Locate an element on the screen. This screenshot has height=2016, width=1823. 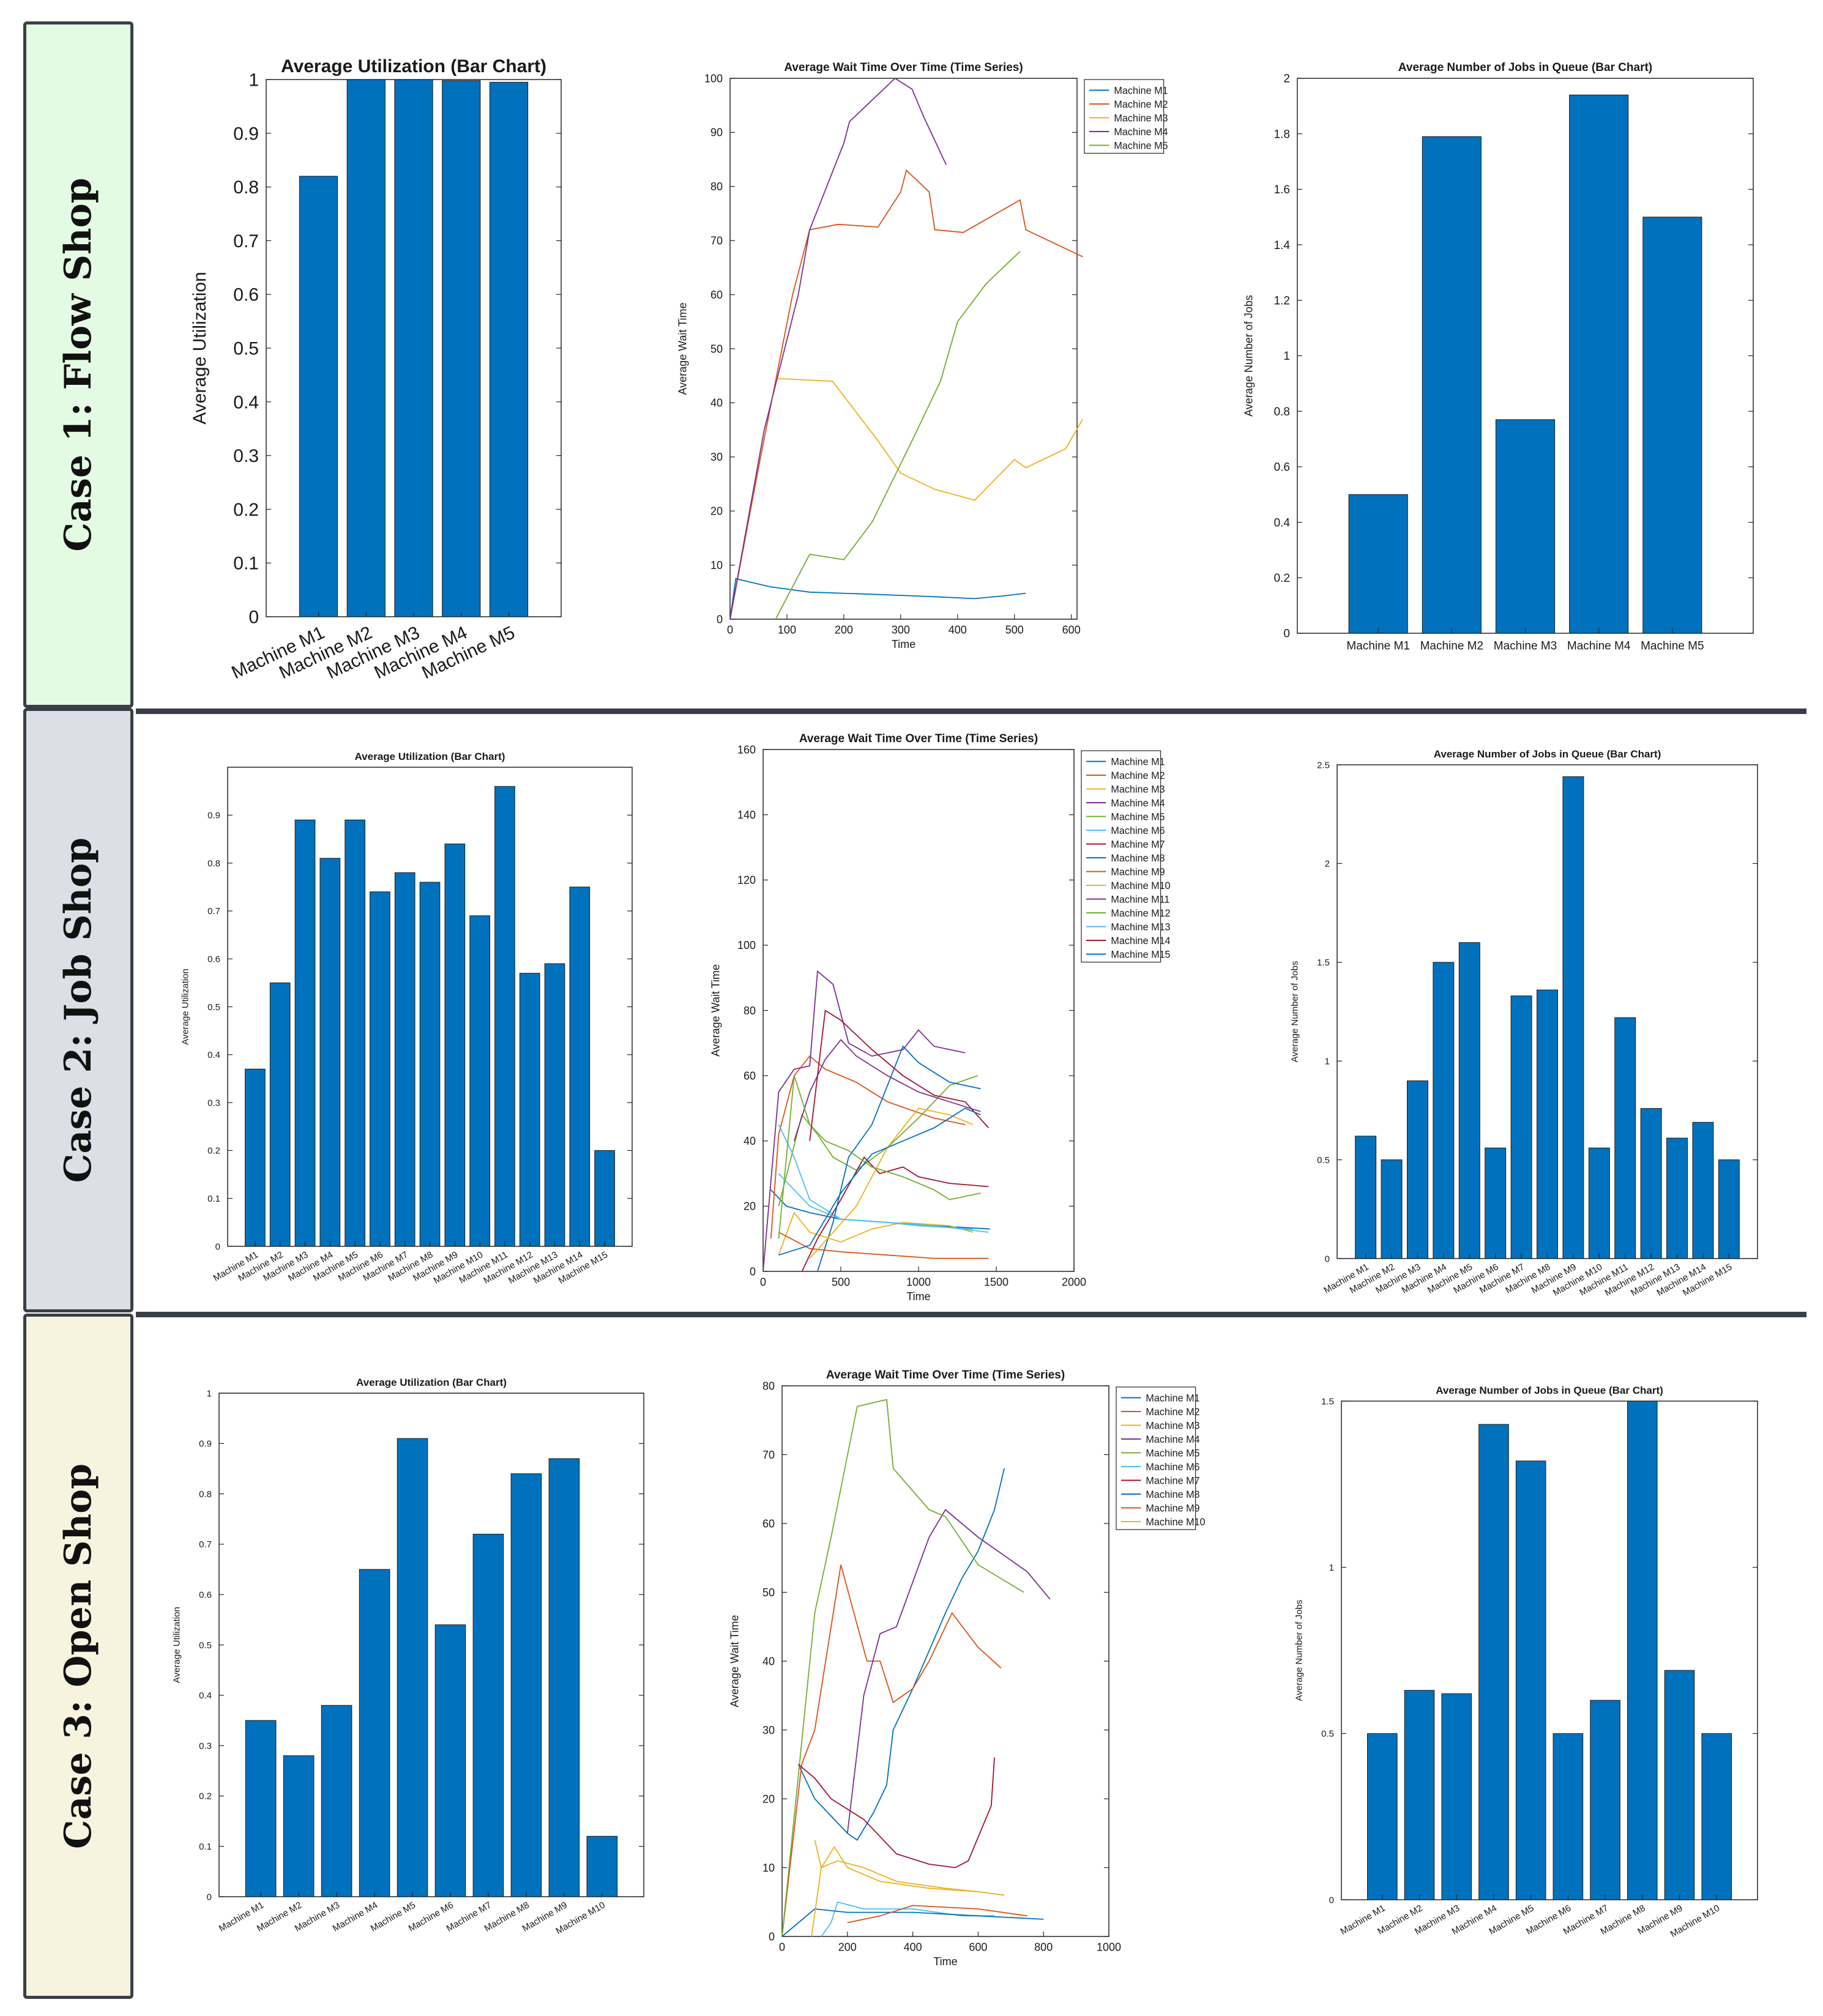
case-2-panel: Case 2: Job Shop is located at coordinates (78, 1010).